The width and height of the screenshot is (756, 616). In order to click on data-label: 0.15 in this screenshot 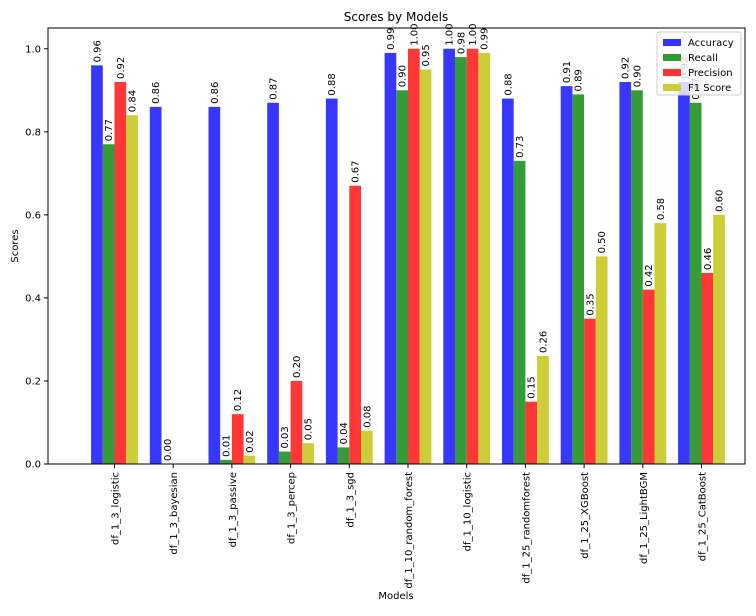, I will do `click(532, 387)`.